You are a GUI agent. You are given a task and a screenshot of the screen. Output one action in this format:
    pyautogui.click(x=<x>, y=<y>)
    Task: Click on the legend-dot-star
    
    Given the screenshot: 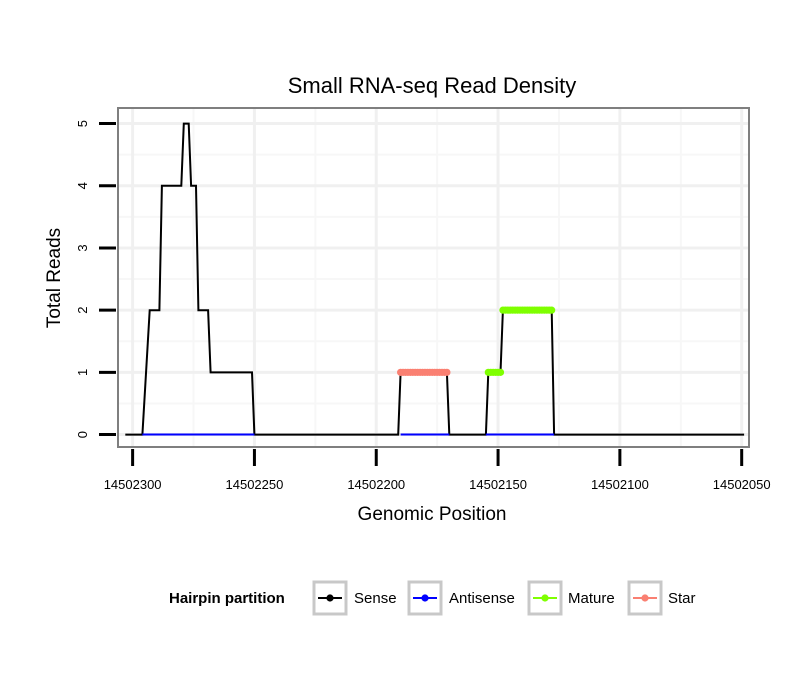 What is the action you would take?
    pyautogui.click(x=645, y=598)
    